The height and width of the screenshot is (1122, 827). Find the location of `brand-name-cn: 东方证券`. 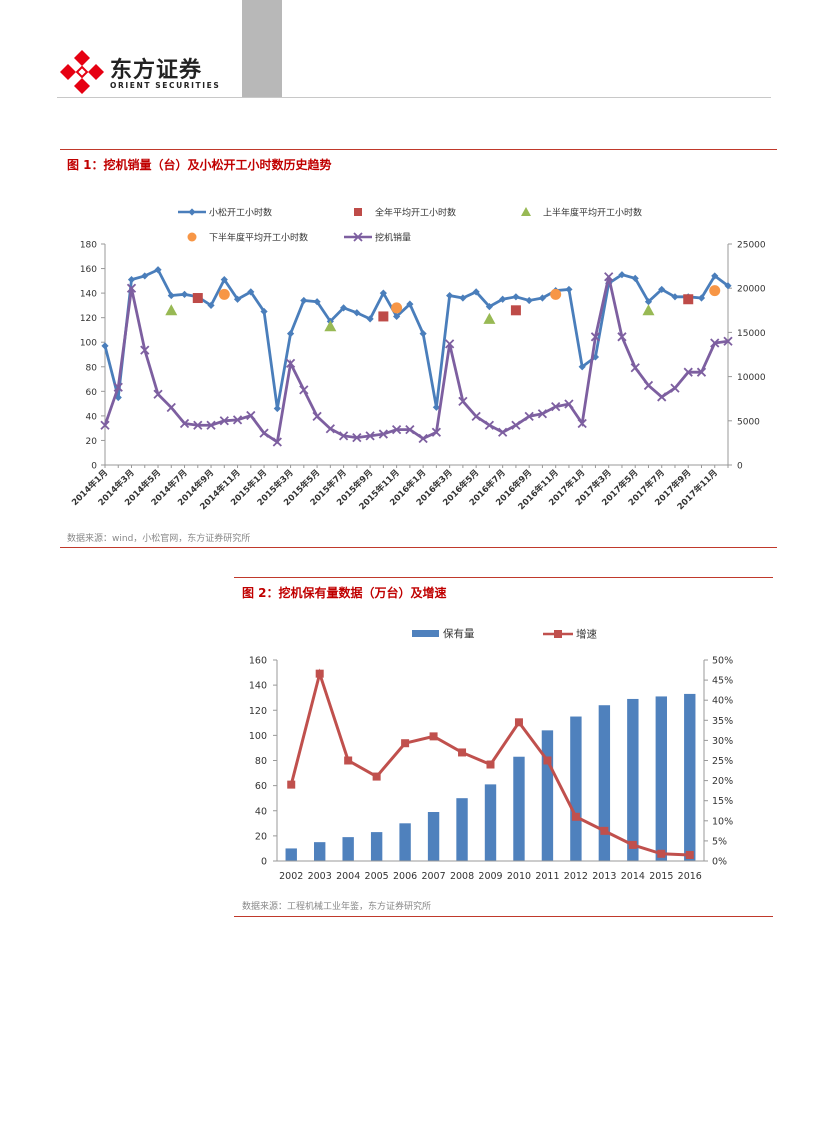

brand-name-cn: 东方证券 is located at coordinates (156, 70).